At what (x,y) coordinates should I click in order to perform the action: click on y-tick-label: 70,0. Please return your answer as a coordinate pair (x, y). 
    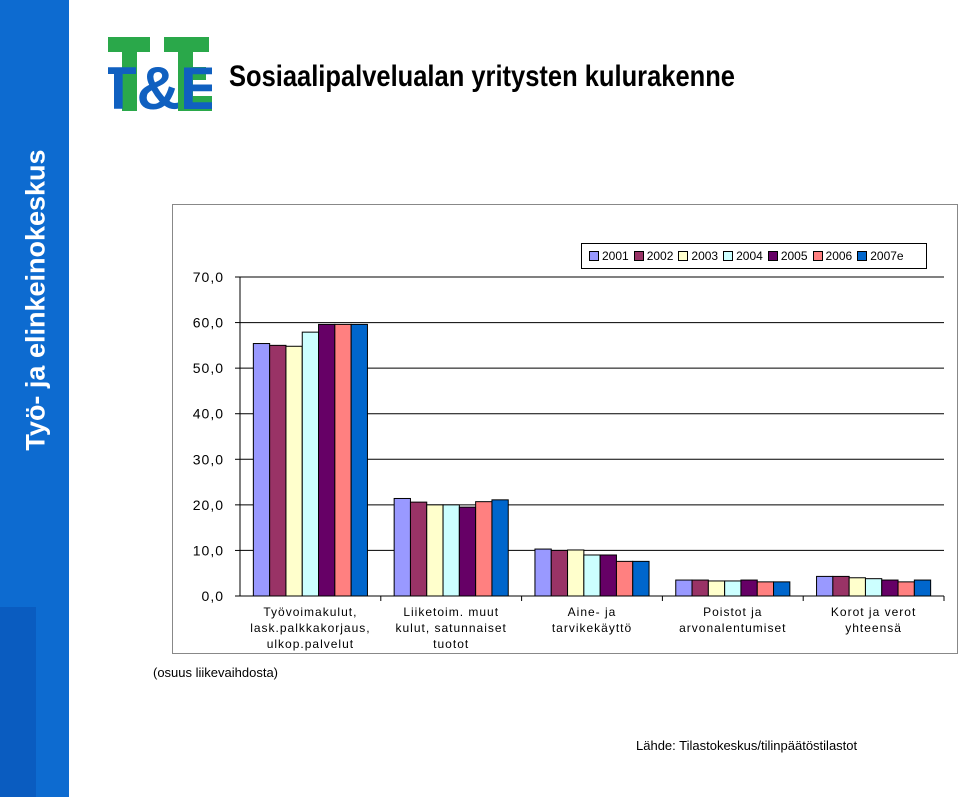
    Looking at the image, I should click on (208, 277).